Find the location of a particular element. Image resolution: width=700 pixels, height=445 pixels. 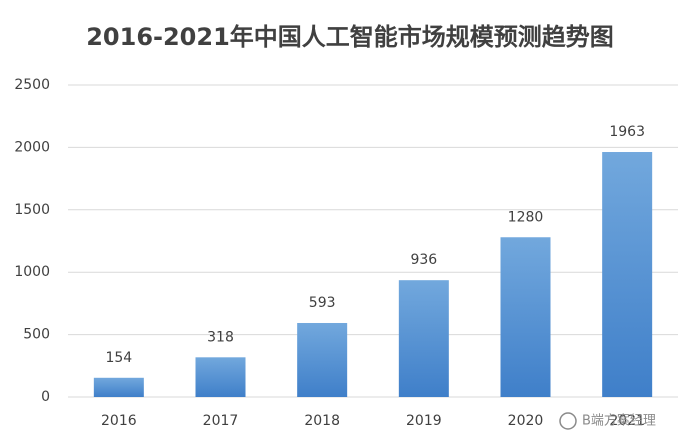

data-label: 593 is located at coordinates (322, 303).